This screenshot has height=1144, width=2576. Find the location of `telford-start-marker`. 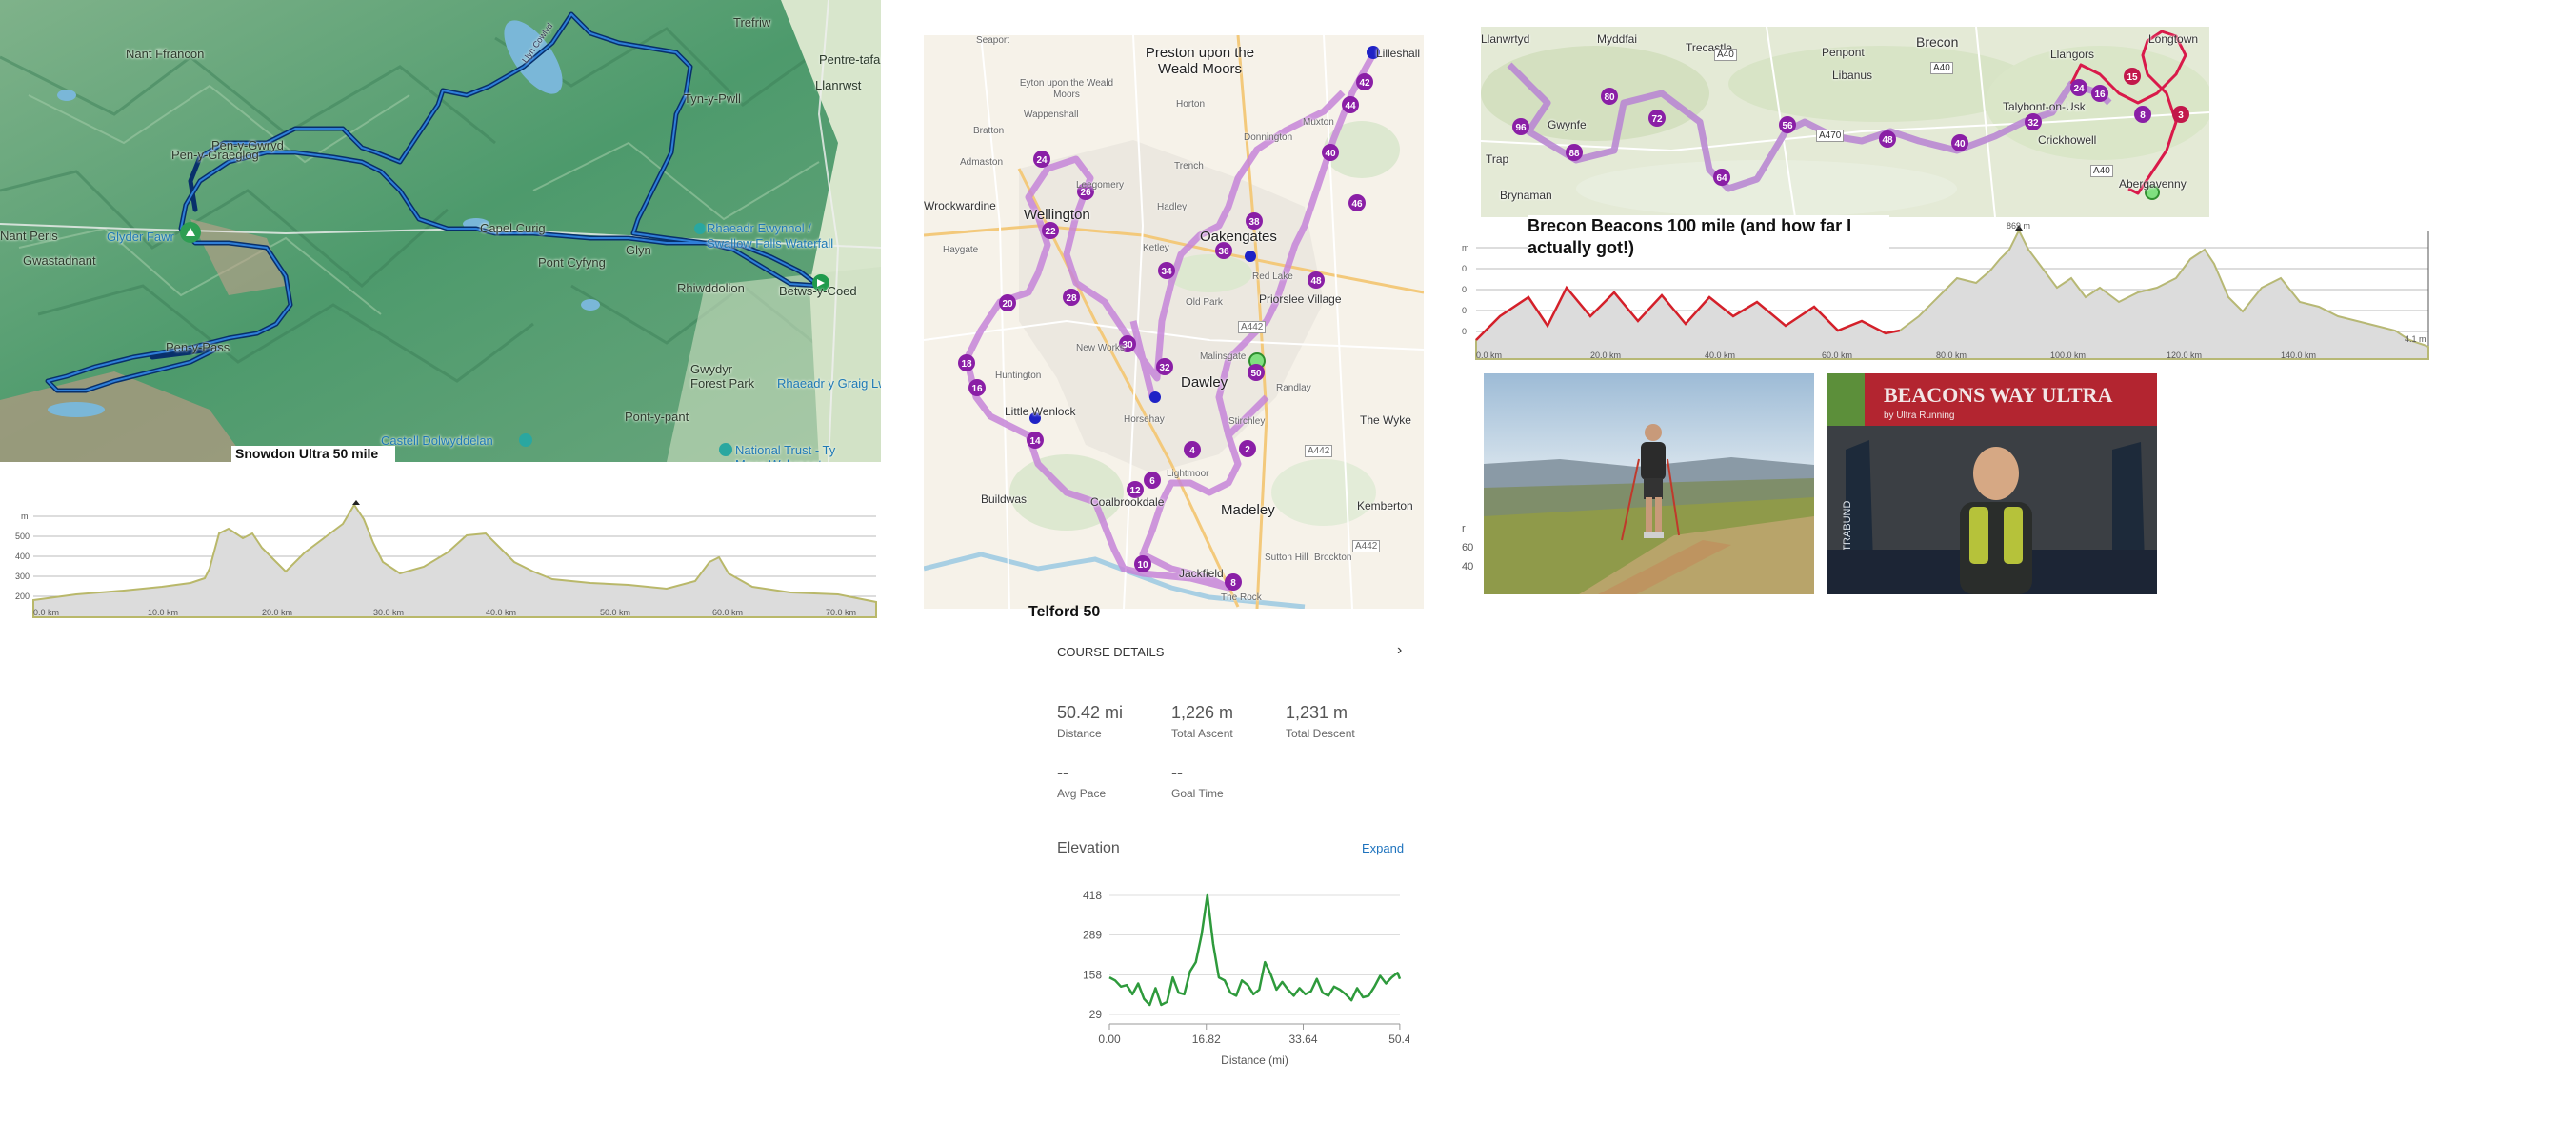

telford-start-marker is located at coordinates (1373, 52).